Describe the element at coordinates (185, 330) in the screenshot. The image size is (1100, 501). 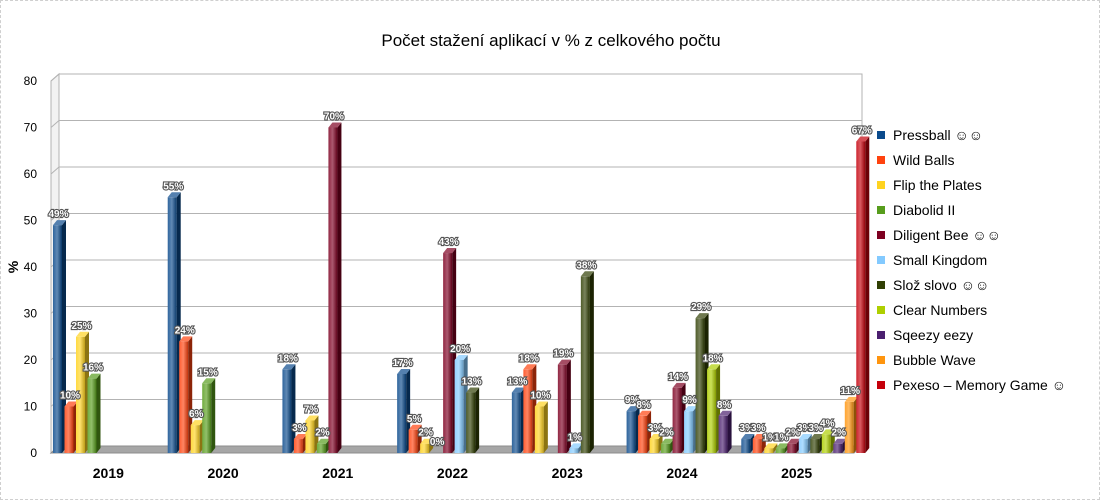
I see `data-label: 24%` at that location.